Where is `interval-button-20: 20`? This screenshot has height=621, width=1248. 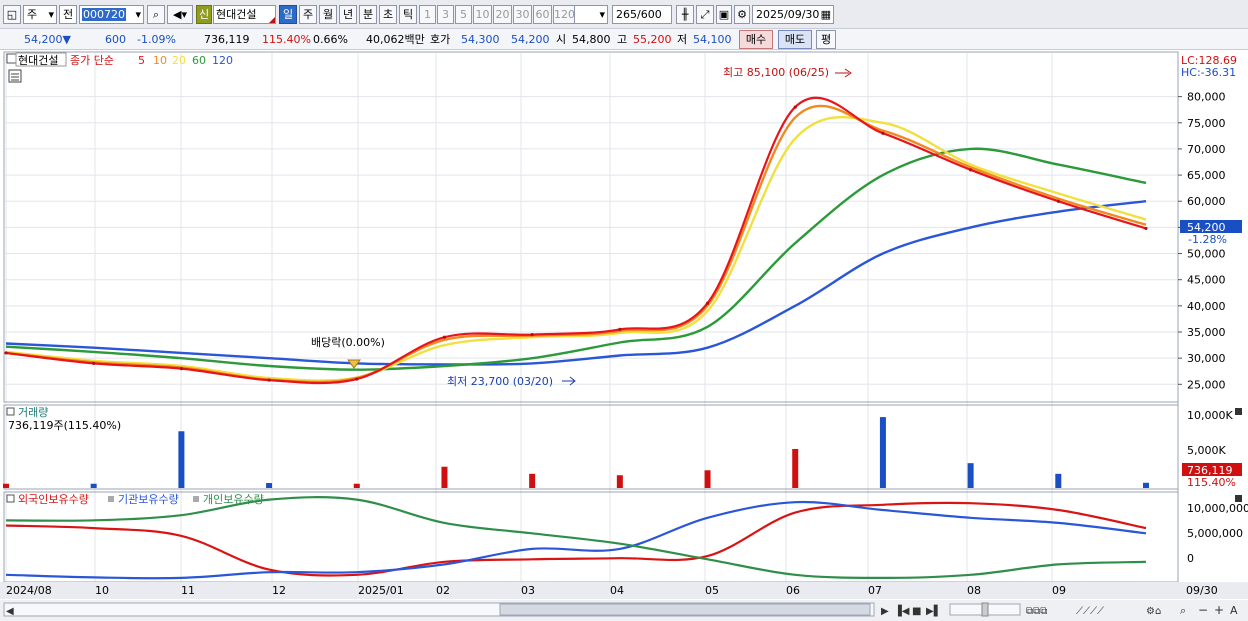
interval-button-20: 20 is located at coordinates (502, 14).